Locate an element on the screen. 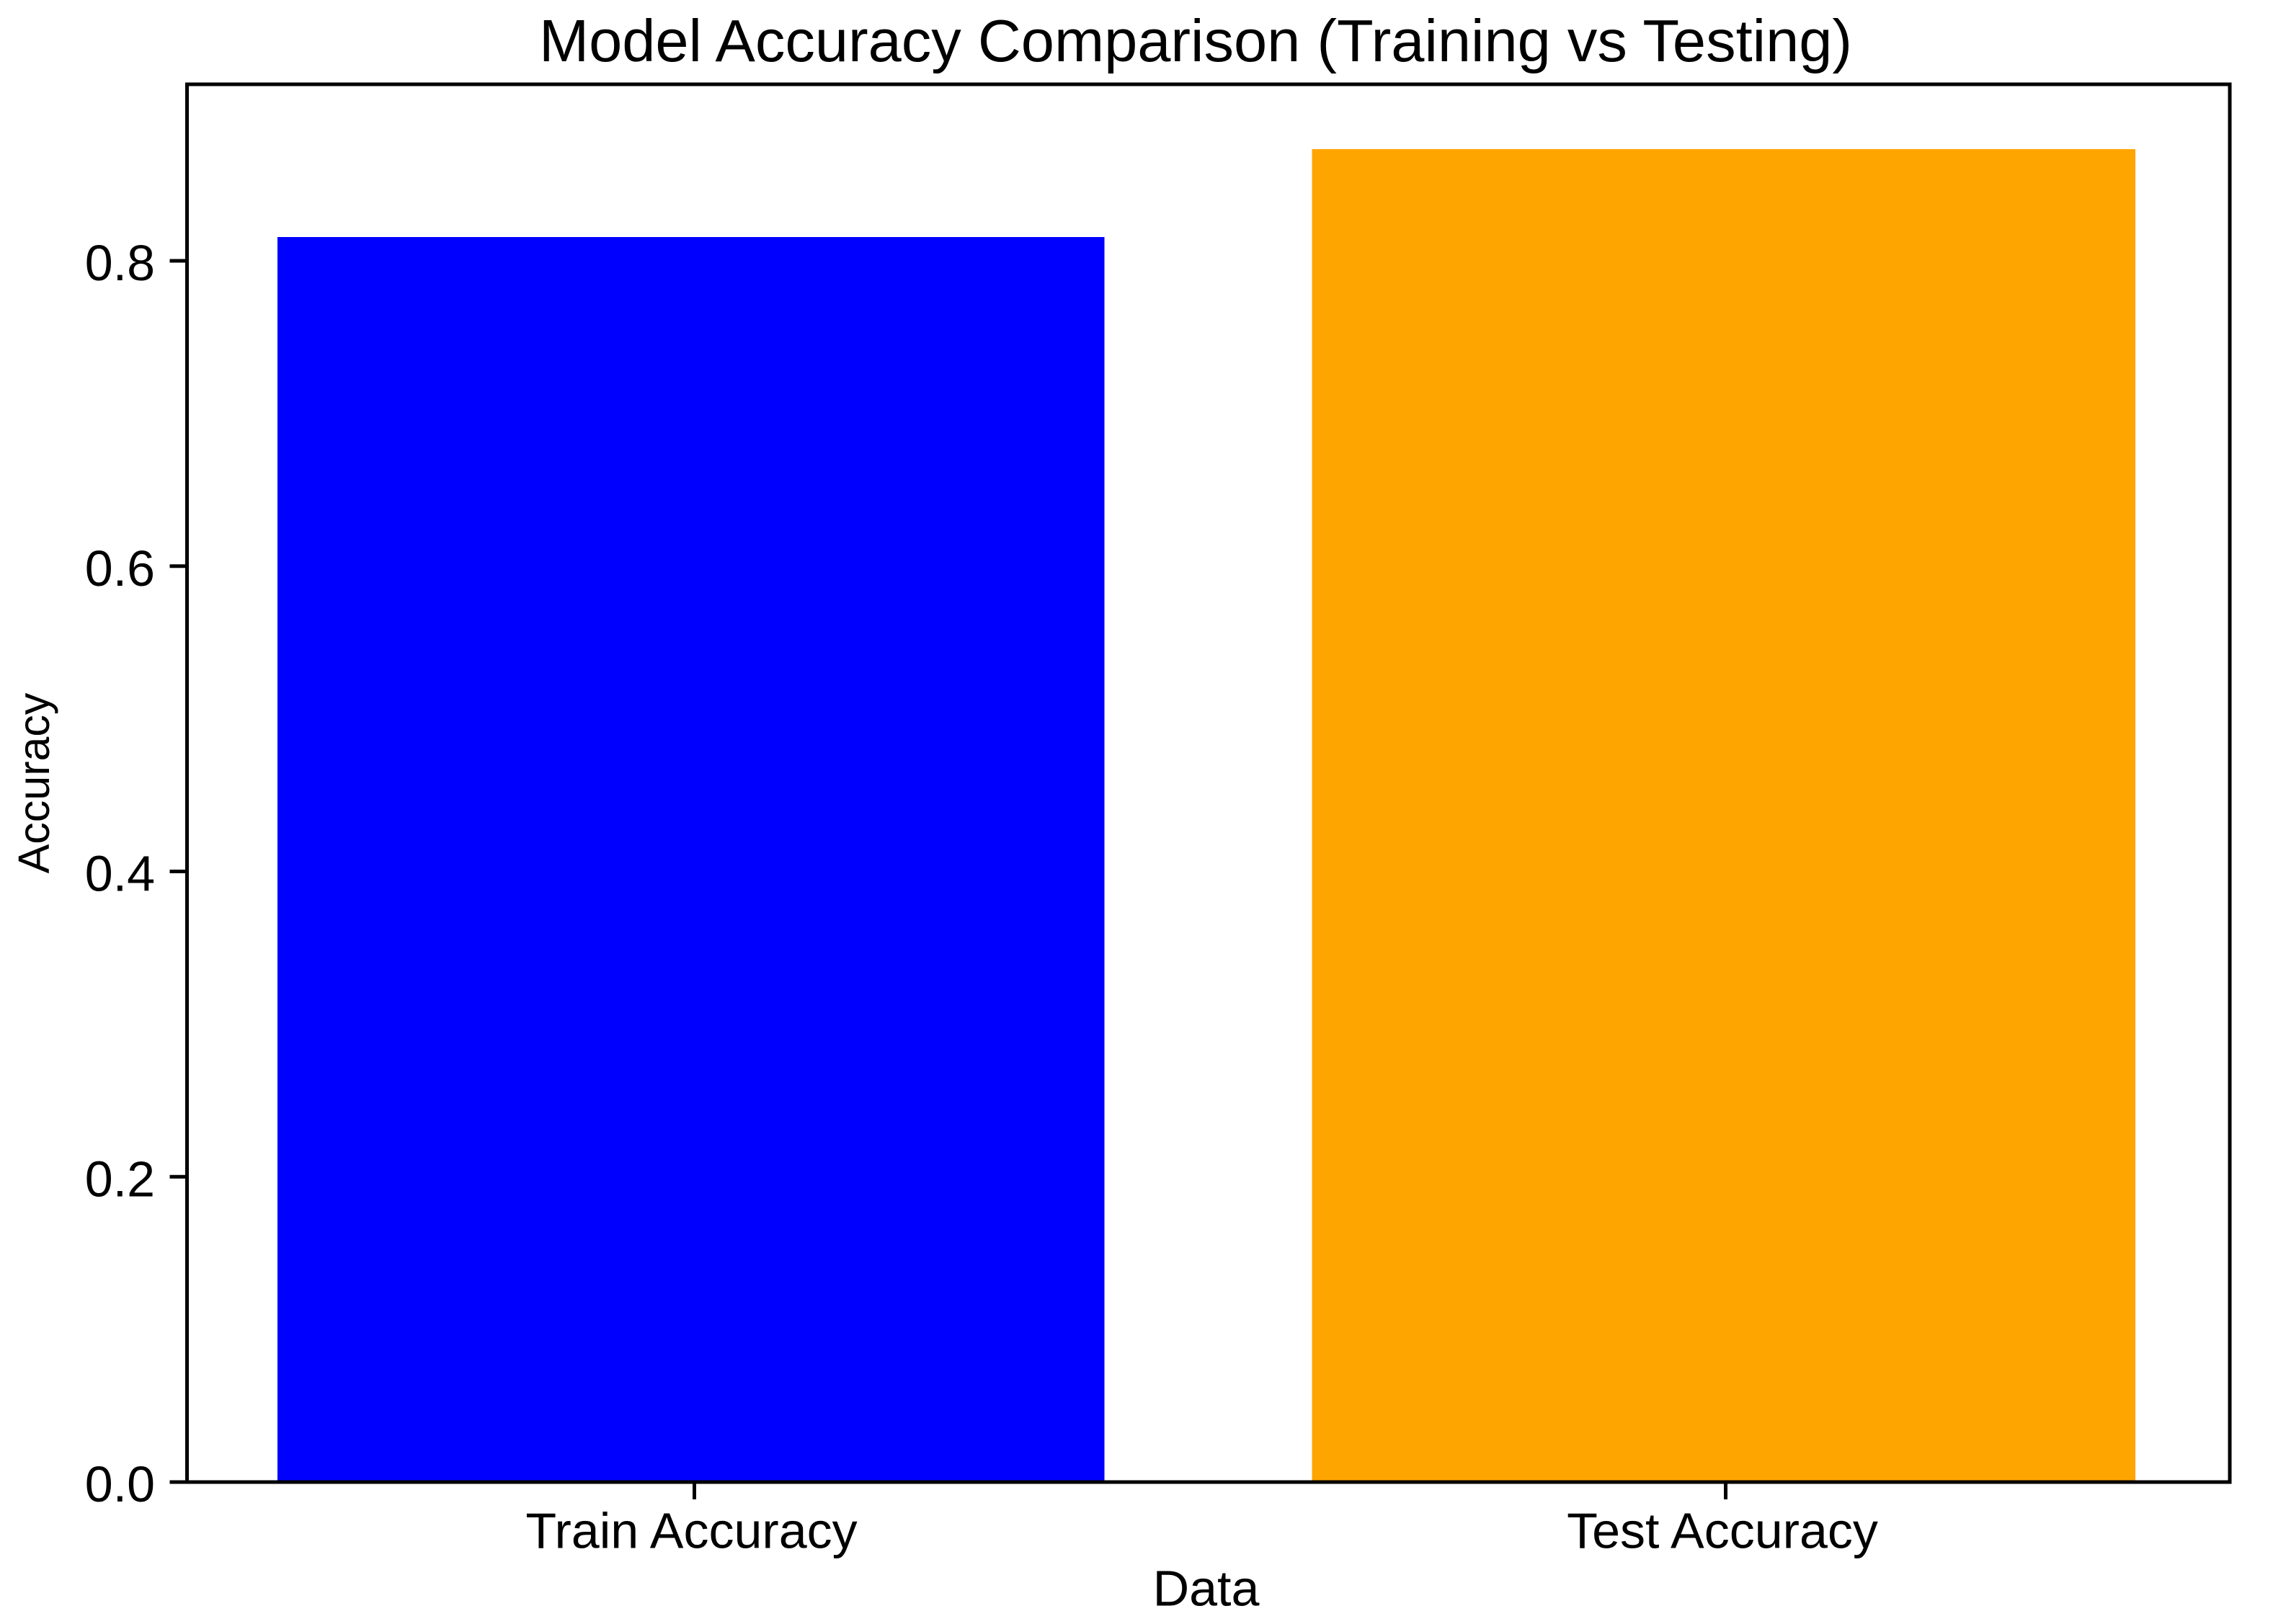 This screenshot has height=1624, width=2286. svg-text: 0.2 is located at coordinates (120, 1179).